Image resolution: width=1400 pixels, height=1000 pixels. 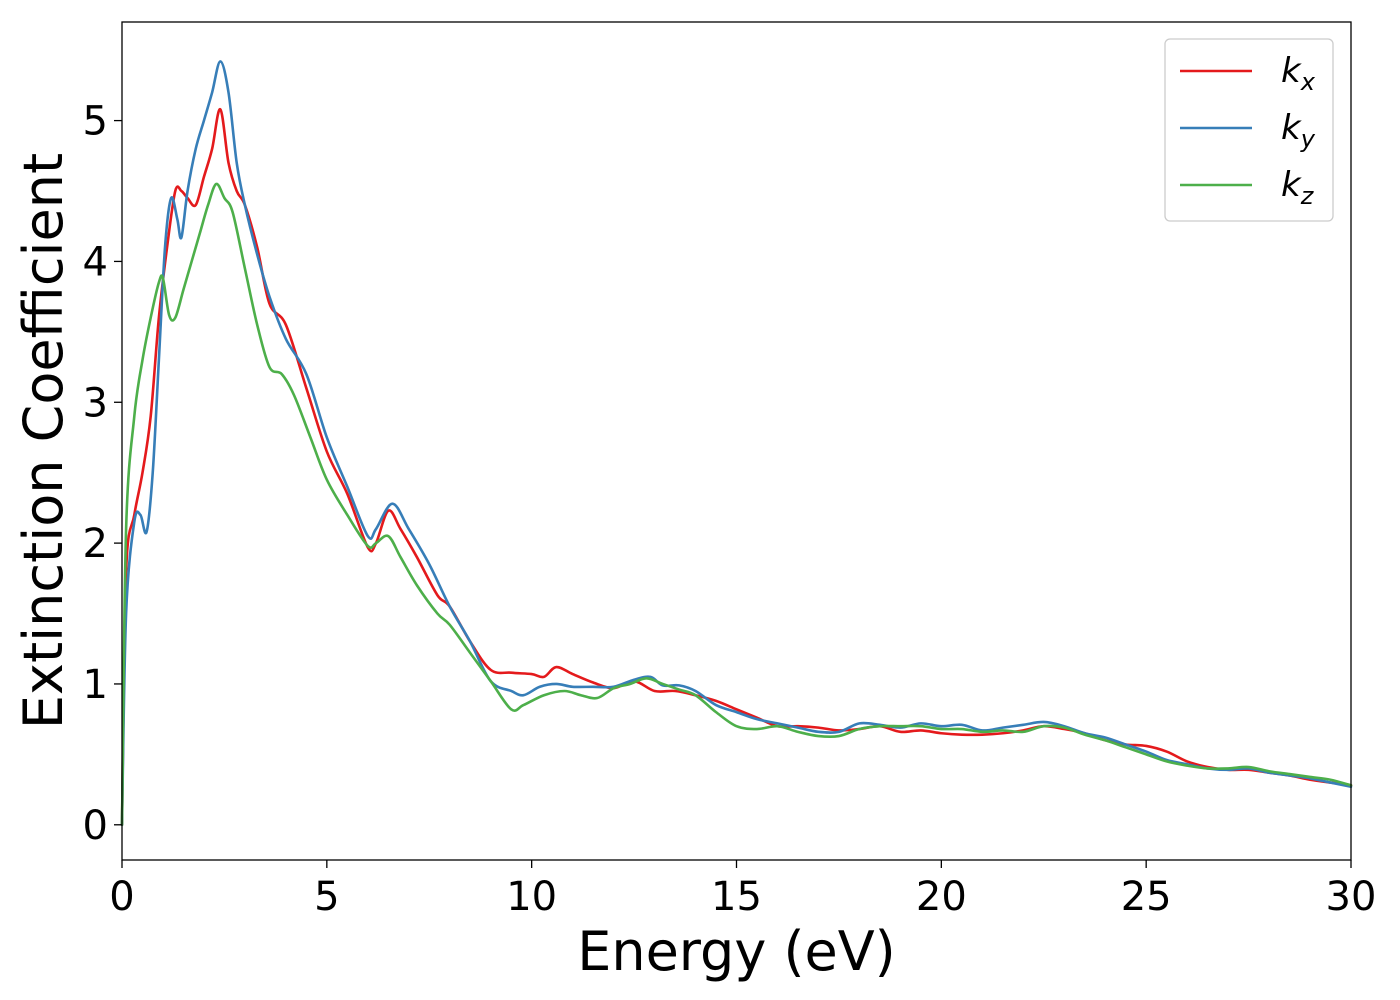 What do you see at coordinates (95, 685) in the screenshot?
I see `y-tick-label: 1` at bounding box center [95, 685].